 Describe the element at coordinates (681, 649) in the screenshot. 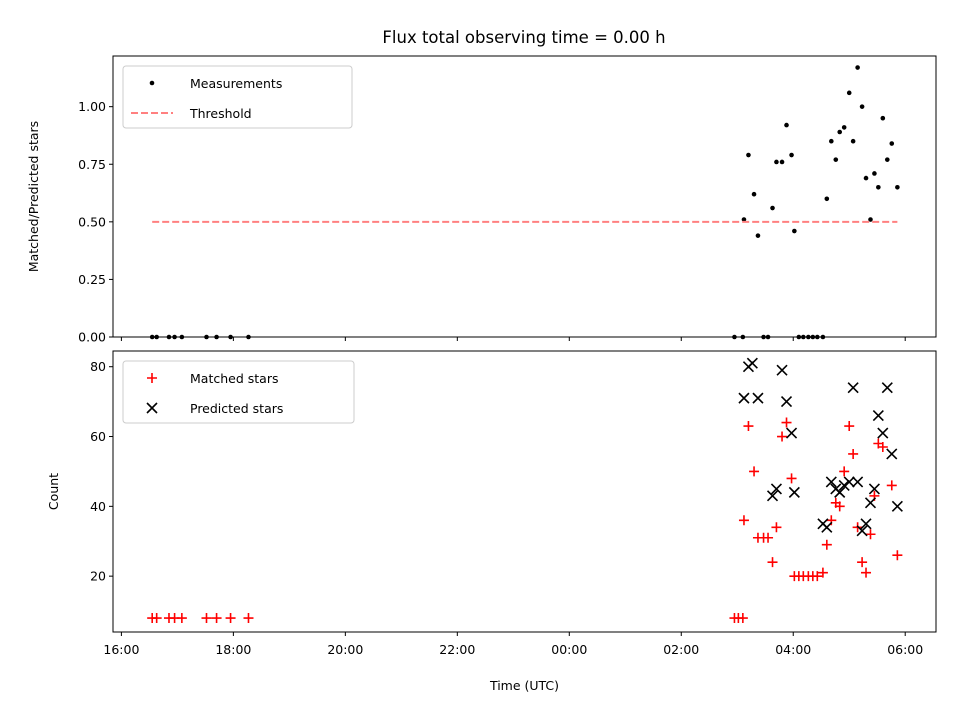

I see `x-tick-label: 02:00` at that location.